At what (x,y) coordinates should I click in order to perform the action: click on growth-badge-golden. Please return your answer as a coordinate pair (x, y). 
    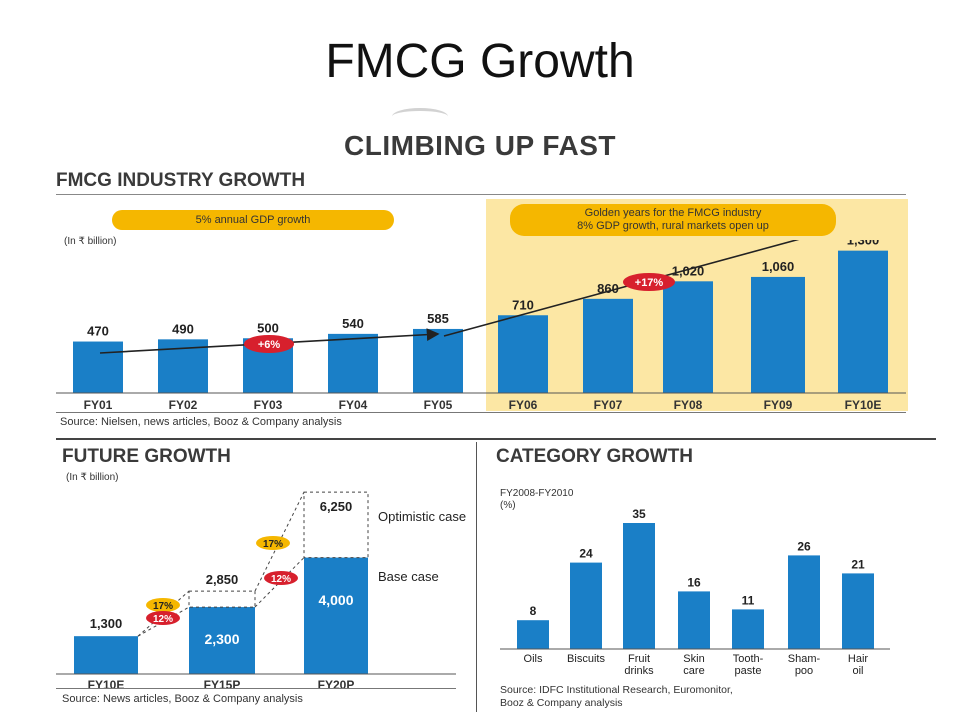
    Looking at the image, I should click on (649, 282).